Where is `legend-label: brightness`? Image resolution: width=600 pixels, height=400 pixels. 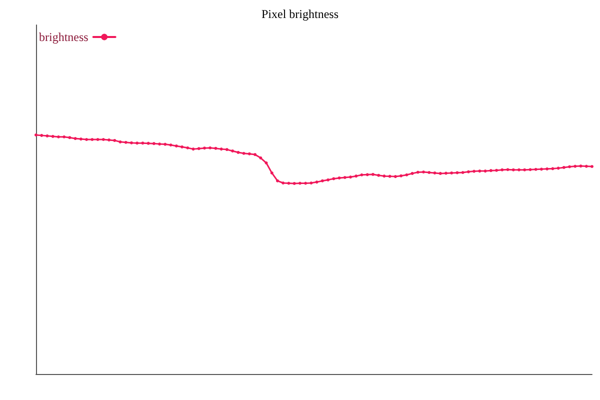
legend-label: brightness is located at coordinates (63, 37).